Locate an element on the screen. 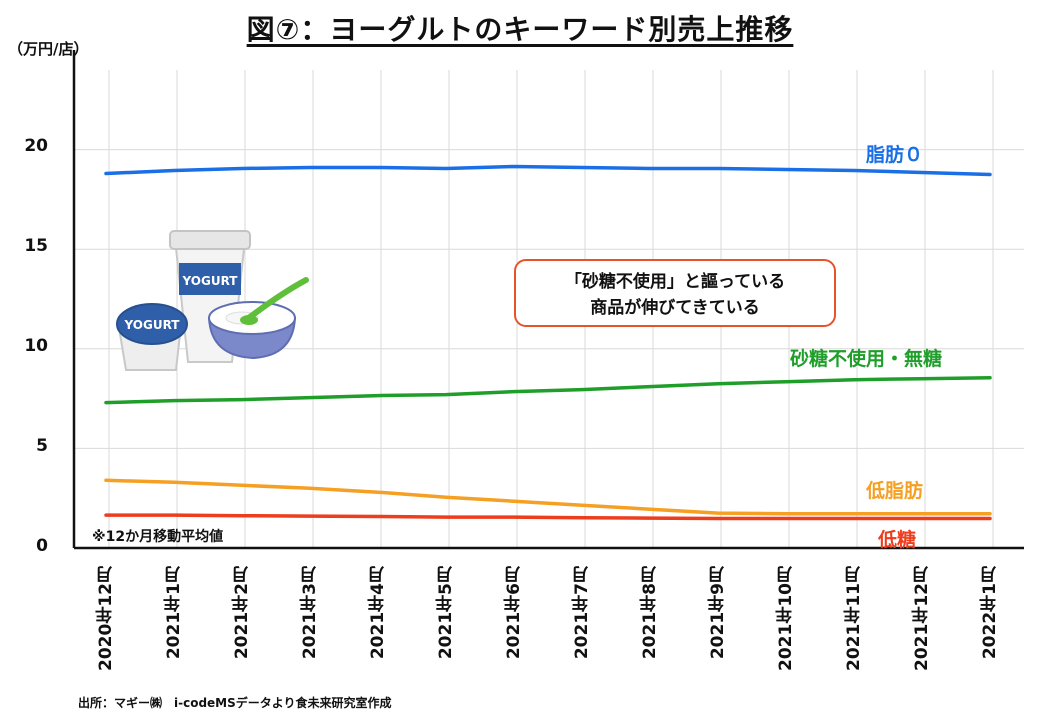 The height and width of the screenshot is (720, 1040). series-label-fat-zero: 脂肪０ is located at coordinates (895, 155).